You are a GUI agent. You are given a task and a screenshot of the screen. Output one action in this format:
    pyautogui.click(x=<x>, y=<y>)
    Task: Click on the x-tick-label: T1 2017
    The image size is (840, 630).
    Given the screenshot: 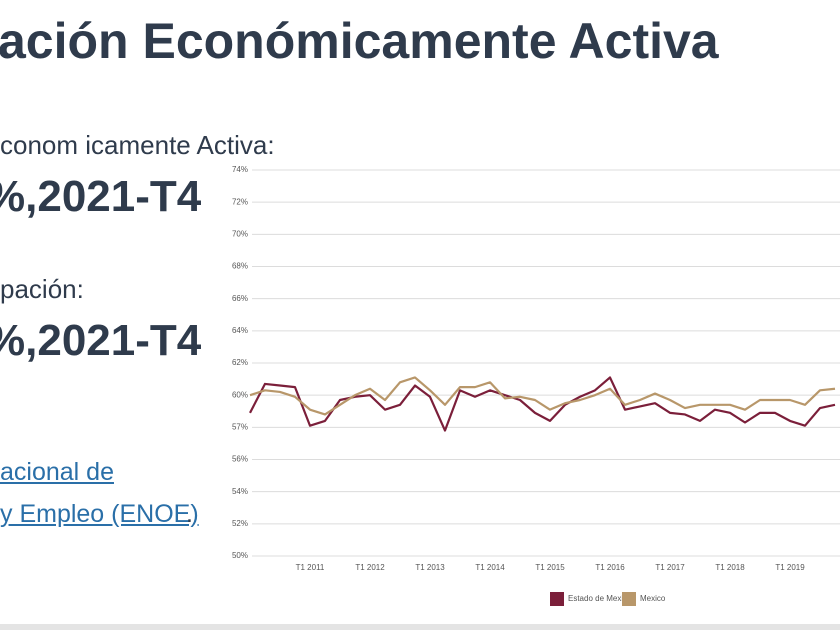 What is the action you would take?
    pyautogui.click(x=670, y=567)
    